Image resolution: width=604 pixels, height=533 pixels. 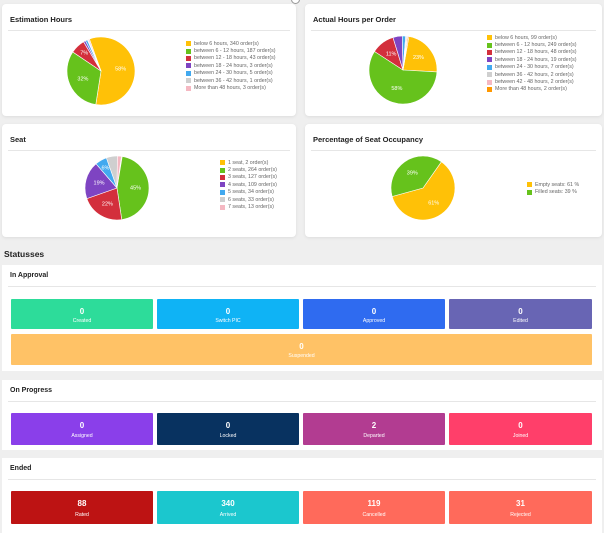 What do you see at coordinates (231, 65) in the screenshot?
I see `legend-item: between 18 - 24 hours, 3 order(s)` at bounding box center [231, 65].